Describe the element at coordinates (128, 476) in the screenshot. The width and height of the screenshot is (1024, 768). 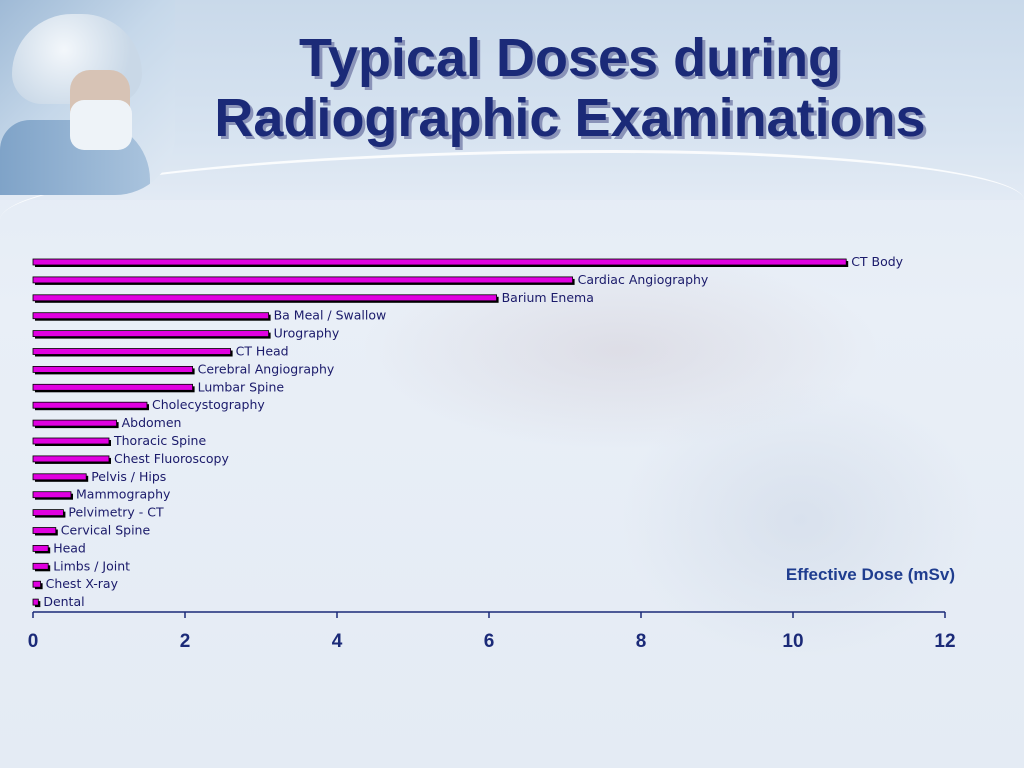
I see `bar-label: Pelvis / Hips` at that location.